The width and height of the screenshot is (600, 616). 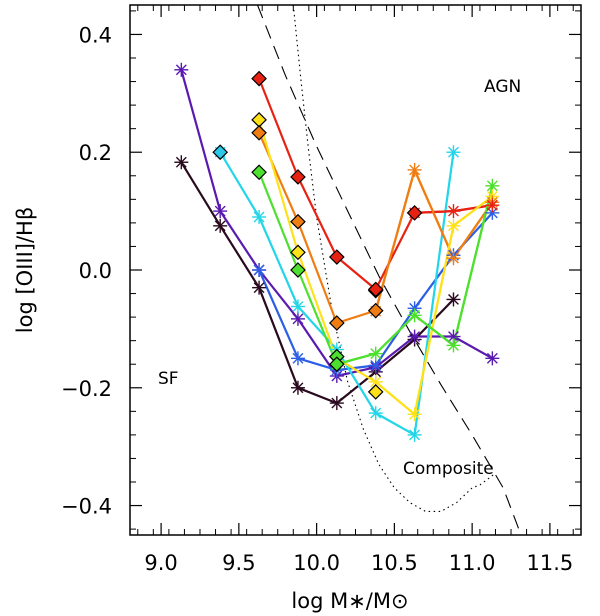 What do you see at coordinates (160, 563) in the screenshot?
I see `x-tick-label: 9.0` at bounding box center [160, 563].